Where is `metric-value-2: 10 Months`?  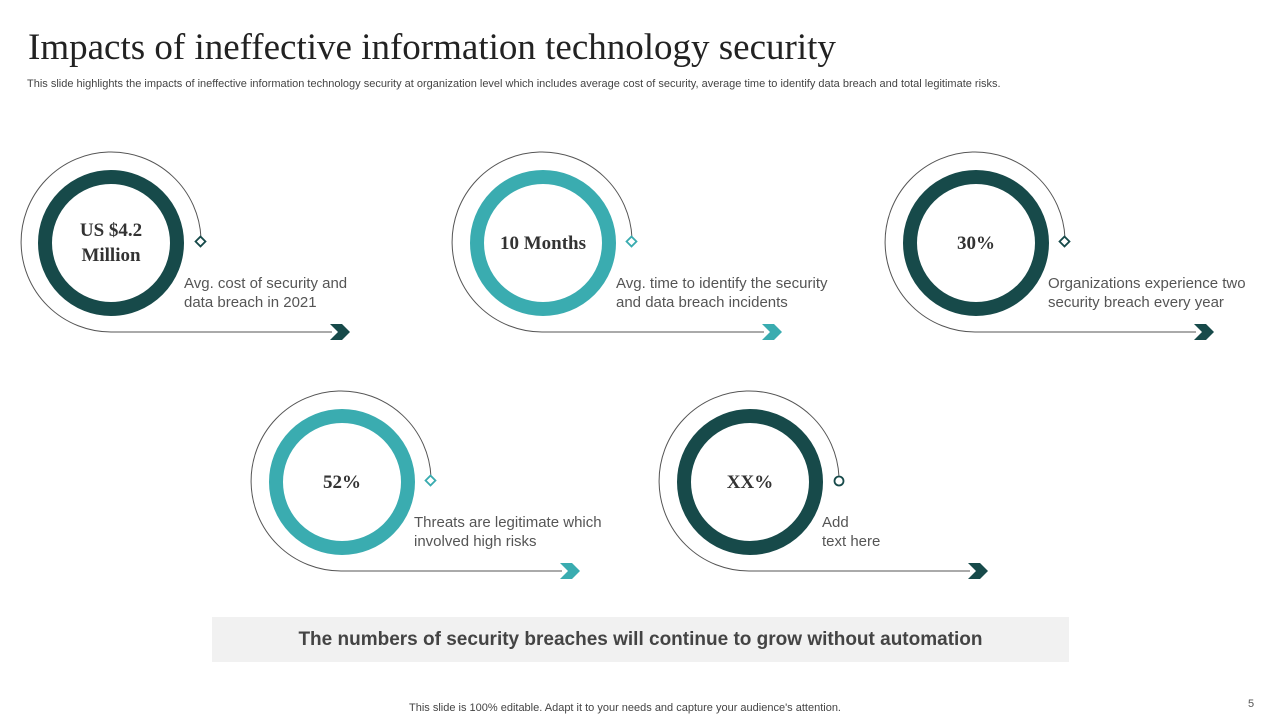 metric-value-2: 10 Months is located at coordinates (543, 243).